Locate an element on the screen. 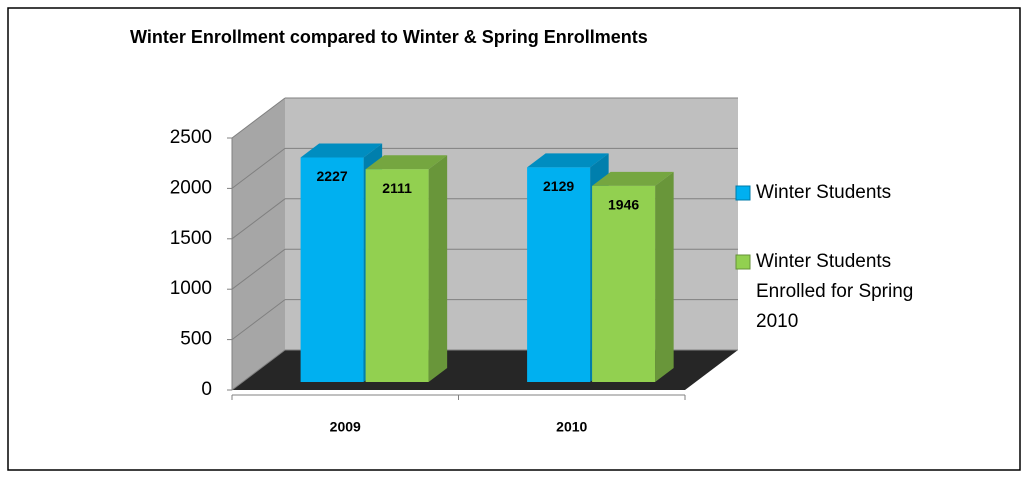 Image resolution: width=1031 pixels, height=480 pixels. y-tick-label: 1000 is located at coordinates (191, 288).